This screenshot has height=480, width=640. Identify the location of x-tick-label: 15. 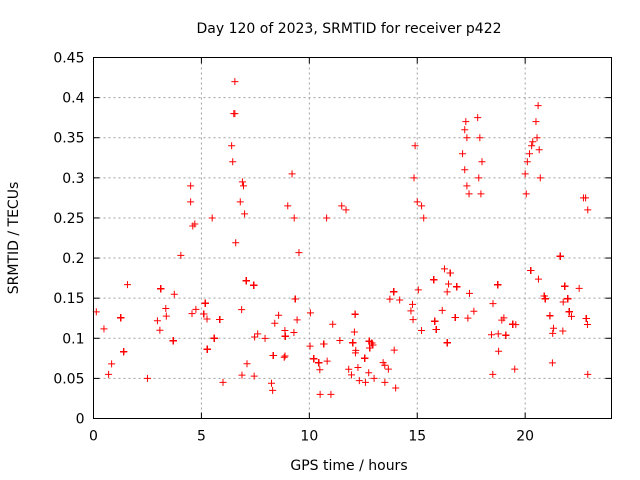
(417, 437).